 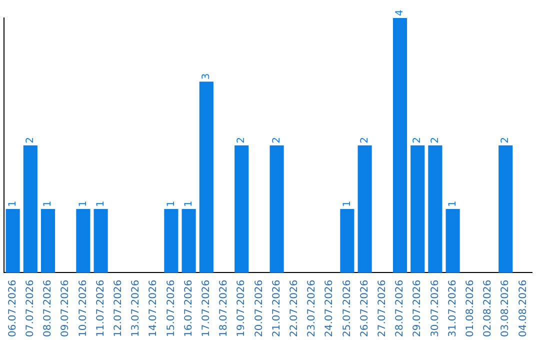 What do you see at coordinates (171, 309) in the screenshot?
I see `x-tick-label: 15.07.2026` at bounding box center [171, 309].